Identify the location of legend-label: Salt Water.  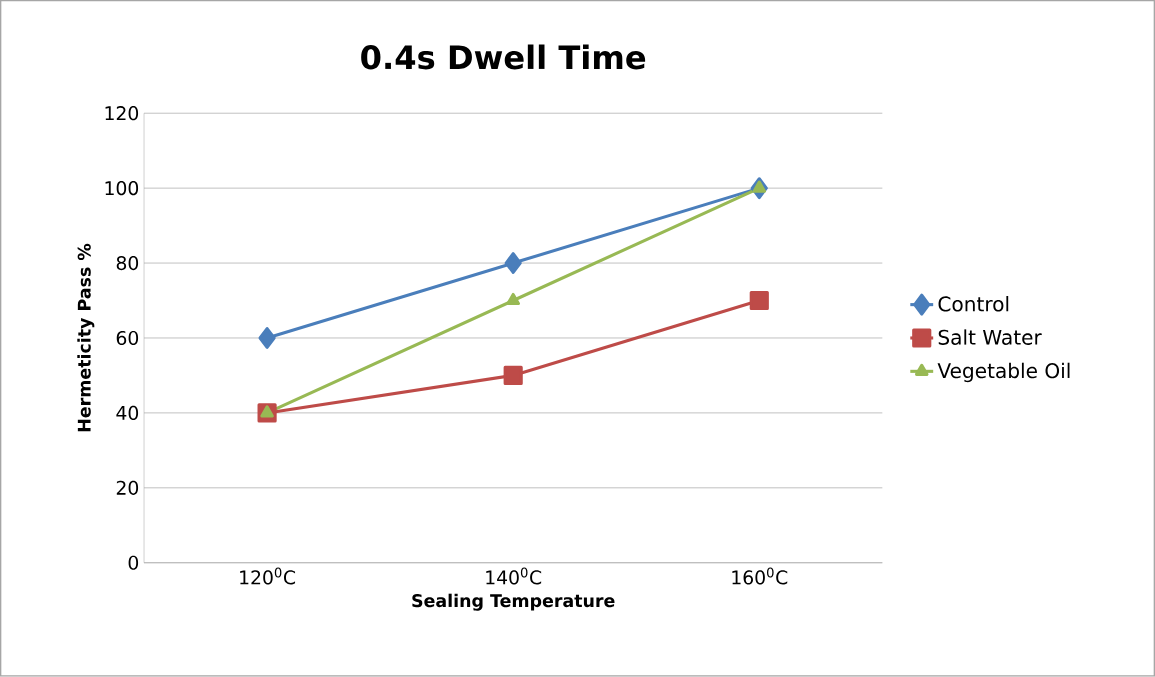
(990, 337).